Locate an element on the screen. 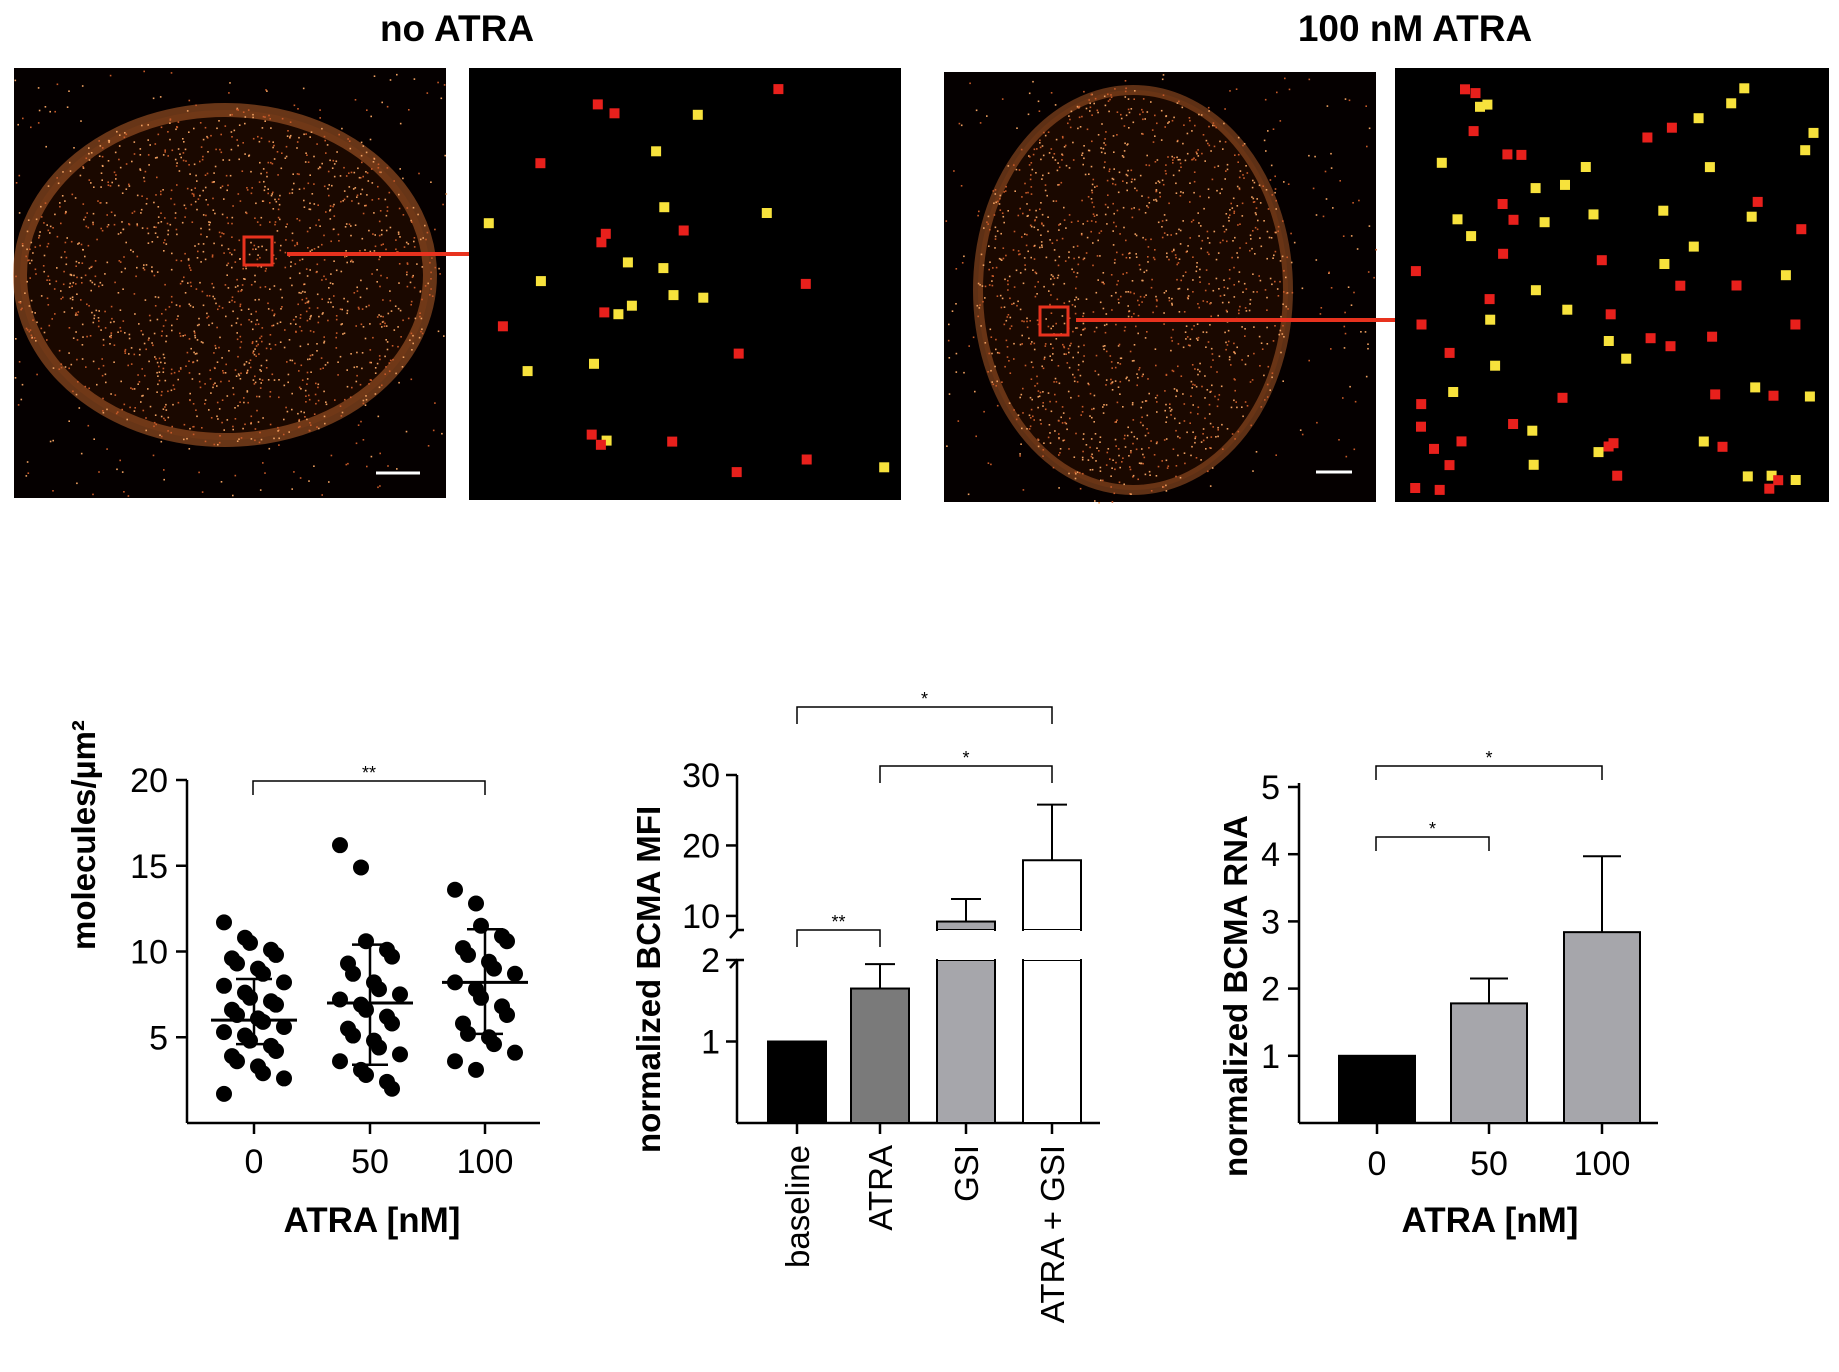 The image size is (1839, 1372). zoom-roi-right is located at coordinates (1054, 321).